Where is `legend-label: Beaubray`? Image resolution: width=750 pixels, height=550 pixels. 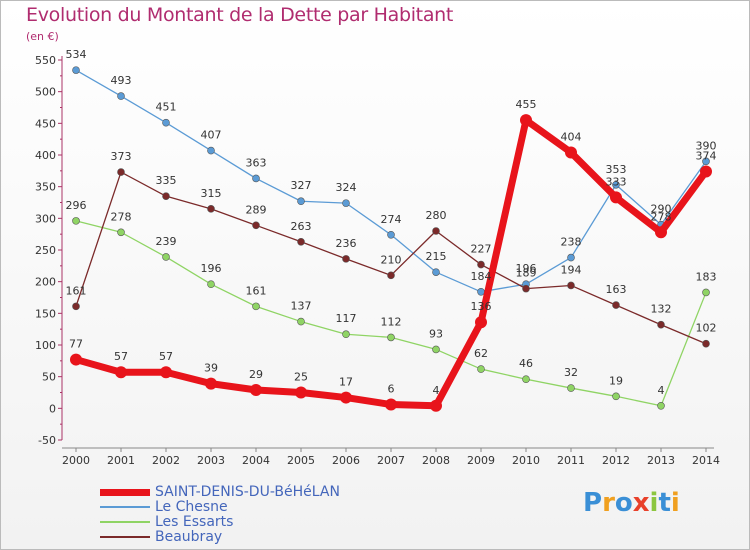 legend-label: Beaubray is located at coordinates (189, 537).